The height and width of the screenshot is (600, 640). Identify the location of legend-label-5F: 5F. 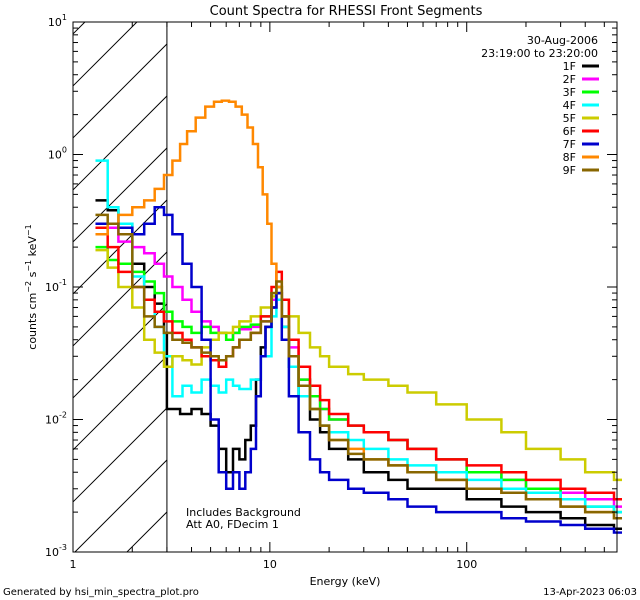
(569, 118).